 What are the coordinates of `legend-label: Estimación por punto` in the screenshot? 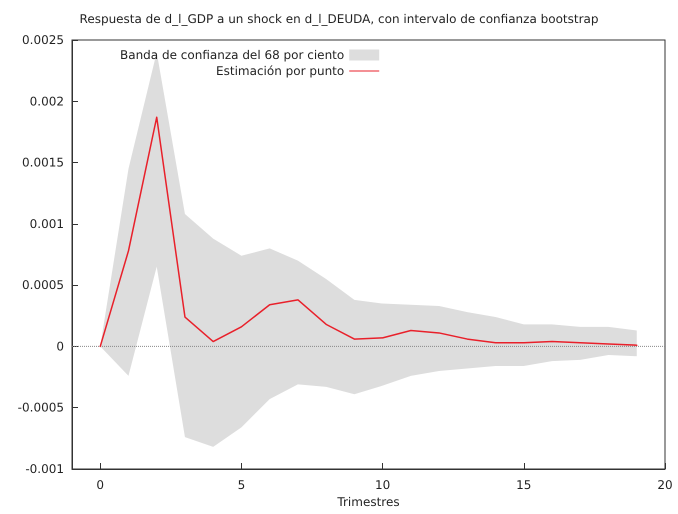 It's located at (280, 71).